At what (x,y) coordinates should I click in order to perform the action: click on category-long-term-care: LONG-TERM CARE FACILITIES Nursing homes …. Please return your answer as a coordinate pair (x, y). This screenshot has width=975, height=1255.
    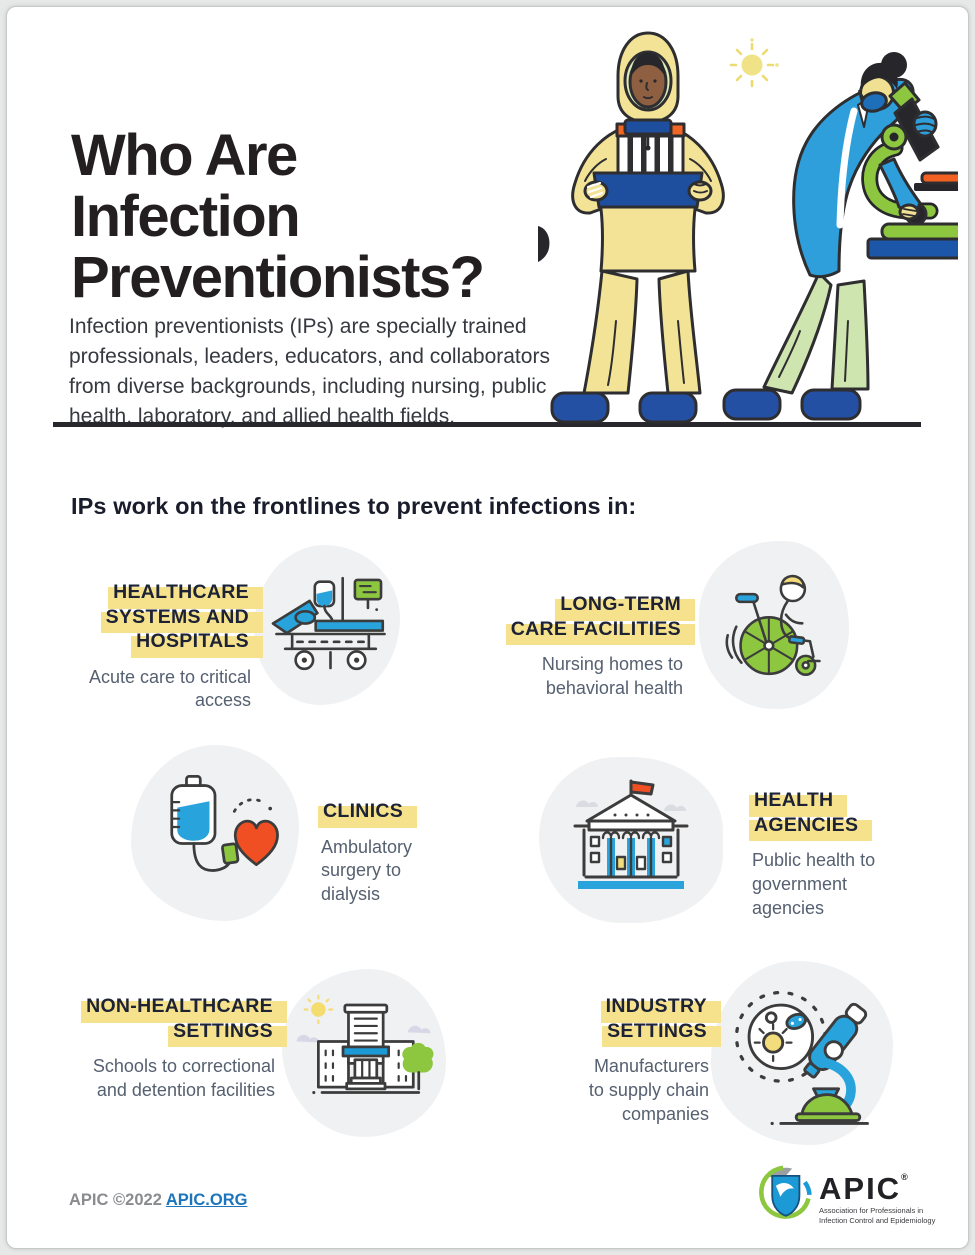
    Looking at the image, I should click on (593, 646).